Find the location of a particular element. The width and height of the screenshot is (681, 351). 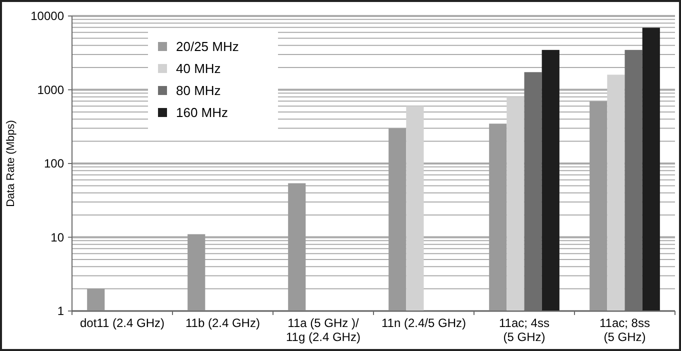

y-tick-label: 10000 is located at coordinates (47, 16).